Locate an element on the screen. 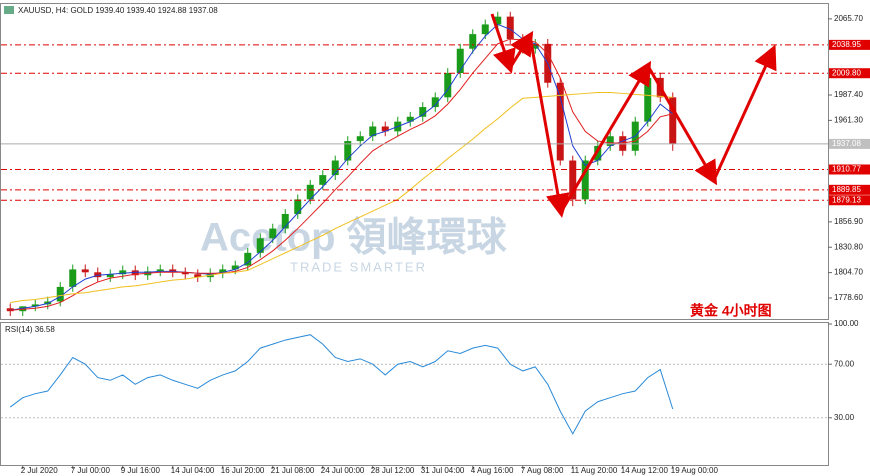 This screenshot has width=870, height=476. x-tick-label: 9 Jul 16:00 is located at coordinates (141, 470).